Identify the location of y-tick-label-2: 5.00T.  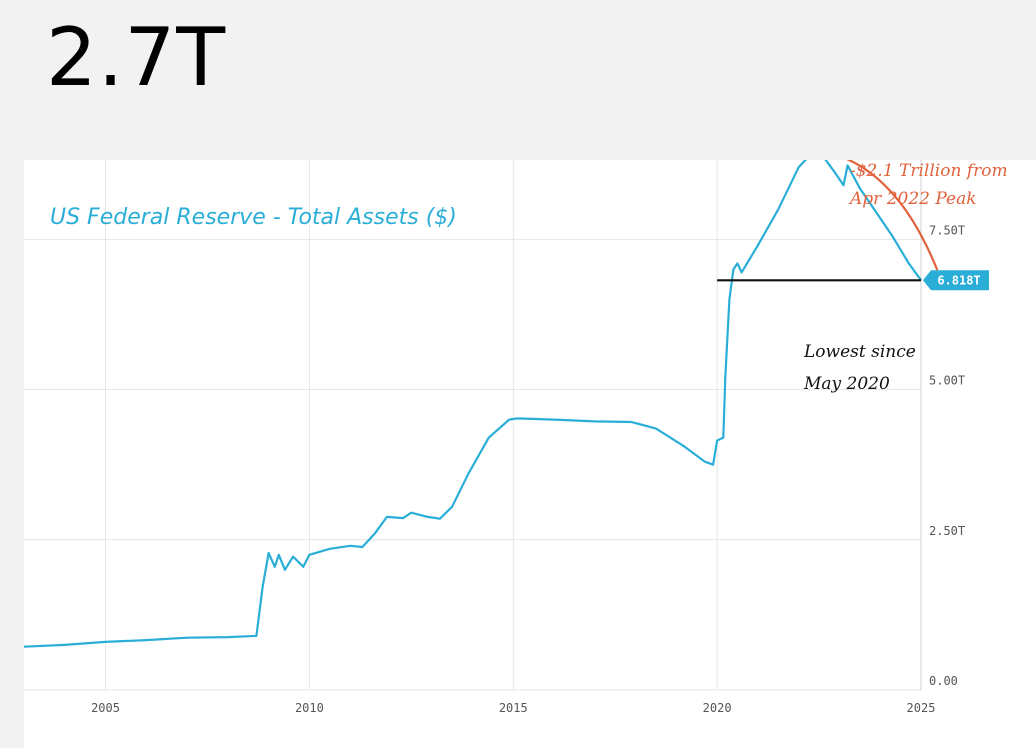
(947, 381).